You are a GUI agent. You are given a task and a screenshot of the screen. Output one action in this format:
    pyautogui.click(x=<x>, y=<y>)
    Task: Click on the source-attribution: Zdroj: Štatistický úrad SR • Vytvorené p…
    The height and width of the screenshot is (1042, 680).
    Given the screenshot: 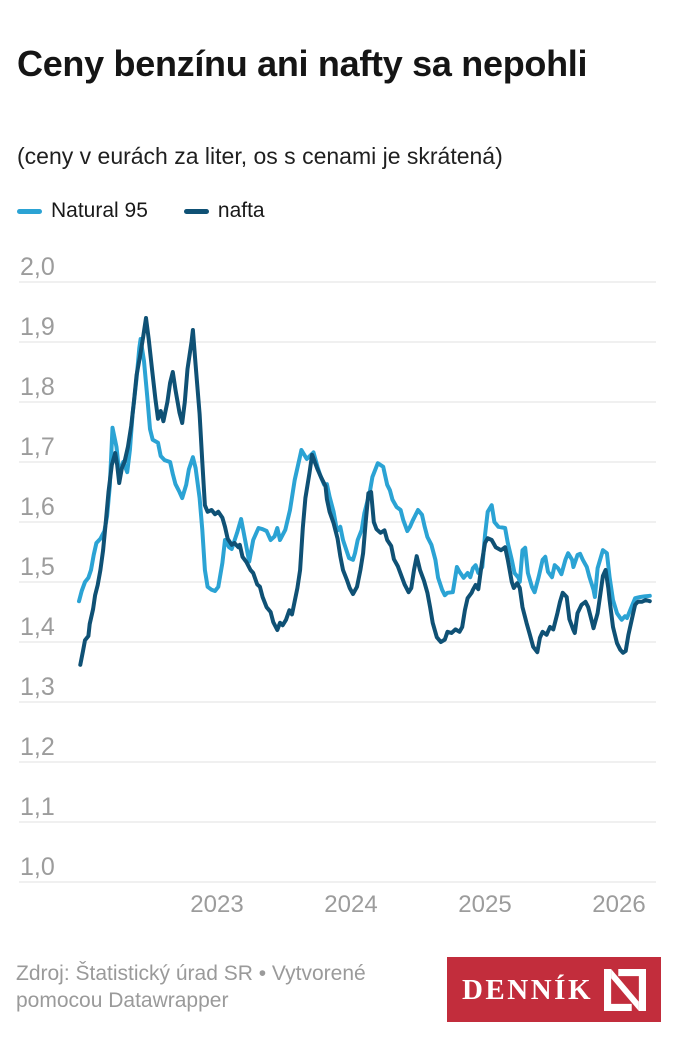 What is the action you would take?
    pyautogui.click(x=226, y=988)
    